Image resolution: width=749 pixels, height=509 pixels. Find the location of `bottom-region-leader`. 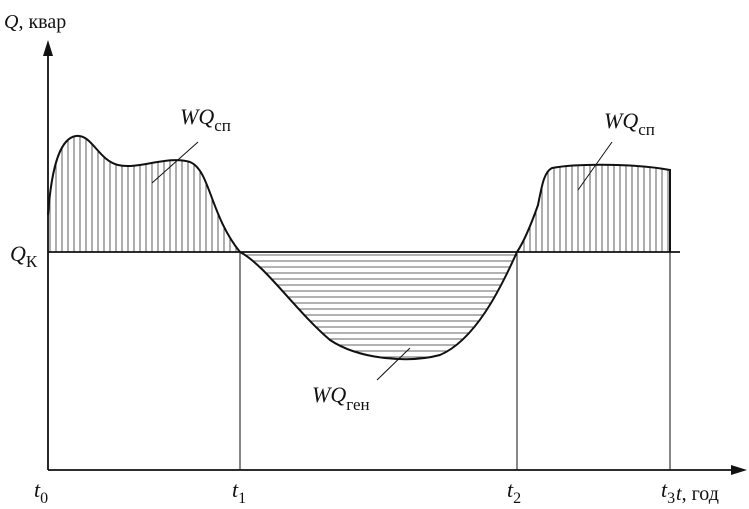

bottom-region-leader is located at coordinates (393, 364).